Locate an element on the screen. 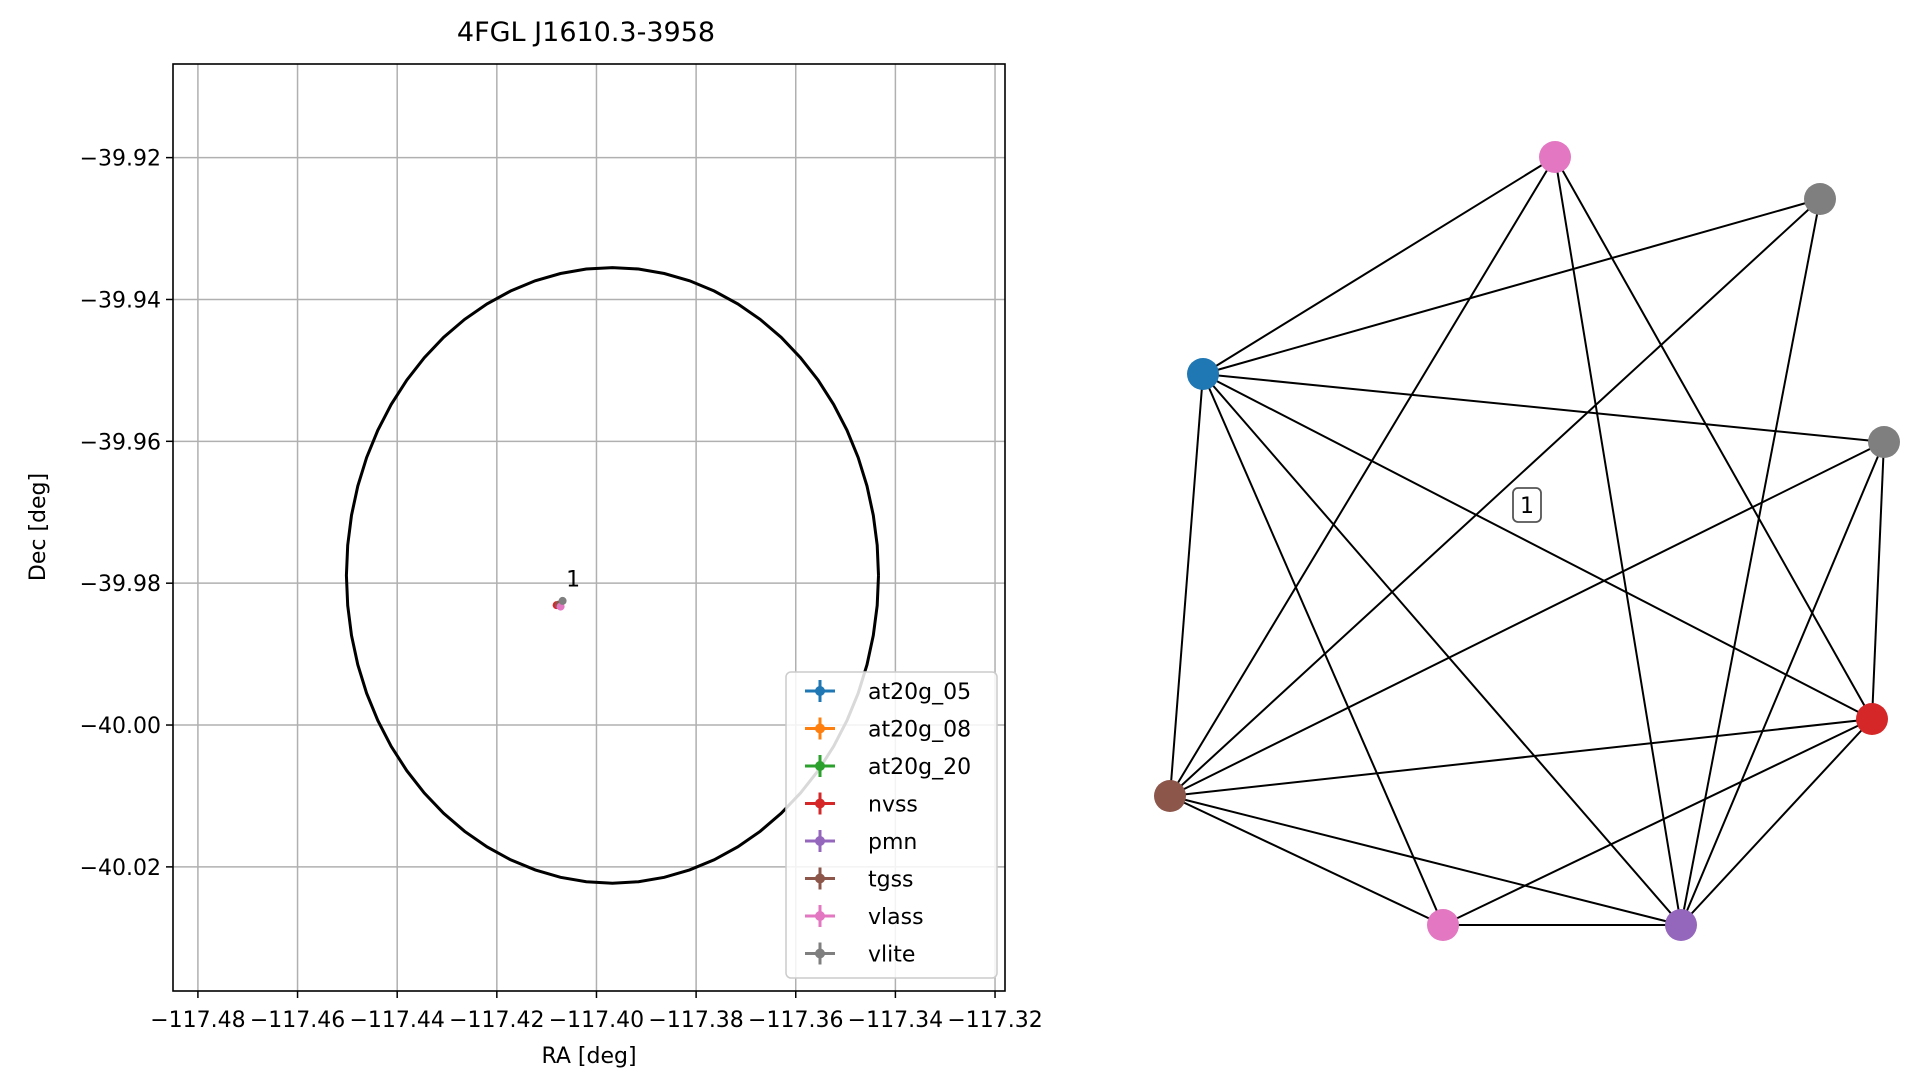 The width and height of the screenshot is (1919, 1080). edge-n_at20g-n_vlass_bottom is located at coordinates (1323, 649).